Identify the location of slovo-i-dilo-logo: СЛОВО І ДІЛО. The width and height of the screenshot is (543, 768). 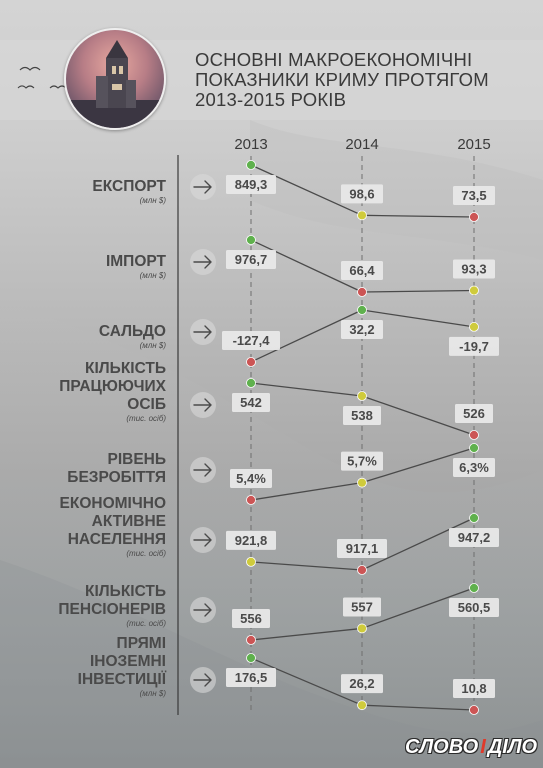
(471, 748).